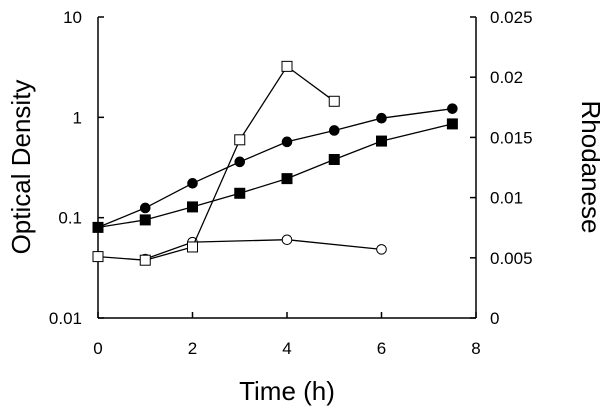  What do you see at coordinates (21, 167) in the screenshot?
I see `y-left-axis-title: Optical Density` at bounding box center [21, 167].